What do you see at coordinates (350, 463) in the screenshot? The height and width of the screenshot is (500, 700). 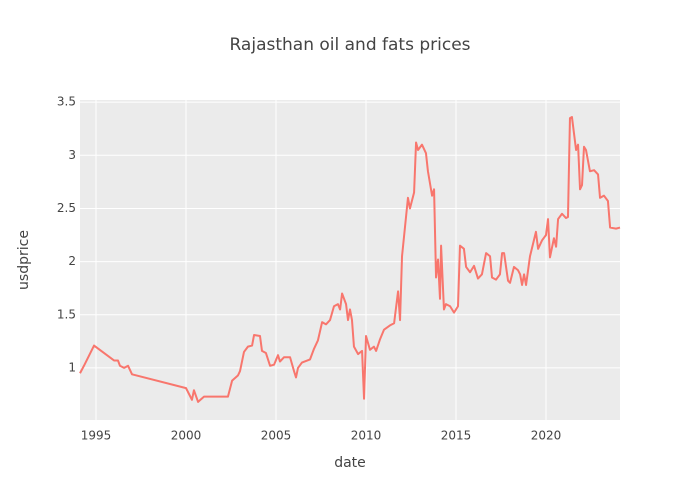 I see `x-axis-title: date` at bounding box center [350, 463].